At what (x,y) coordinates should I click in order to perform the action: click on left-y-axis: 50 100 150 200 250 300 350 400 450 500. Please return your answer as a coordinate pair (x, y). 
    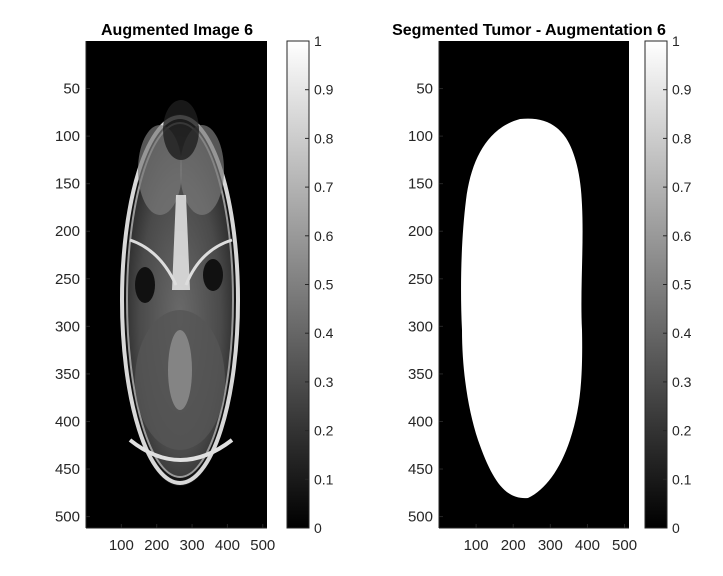
    Looking at the image, I should click on (72, 284).